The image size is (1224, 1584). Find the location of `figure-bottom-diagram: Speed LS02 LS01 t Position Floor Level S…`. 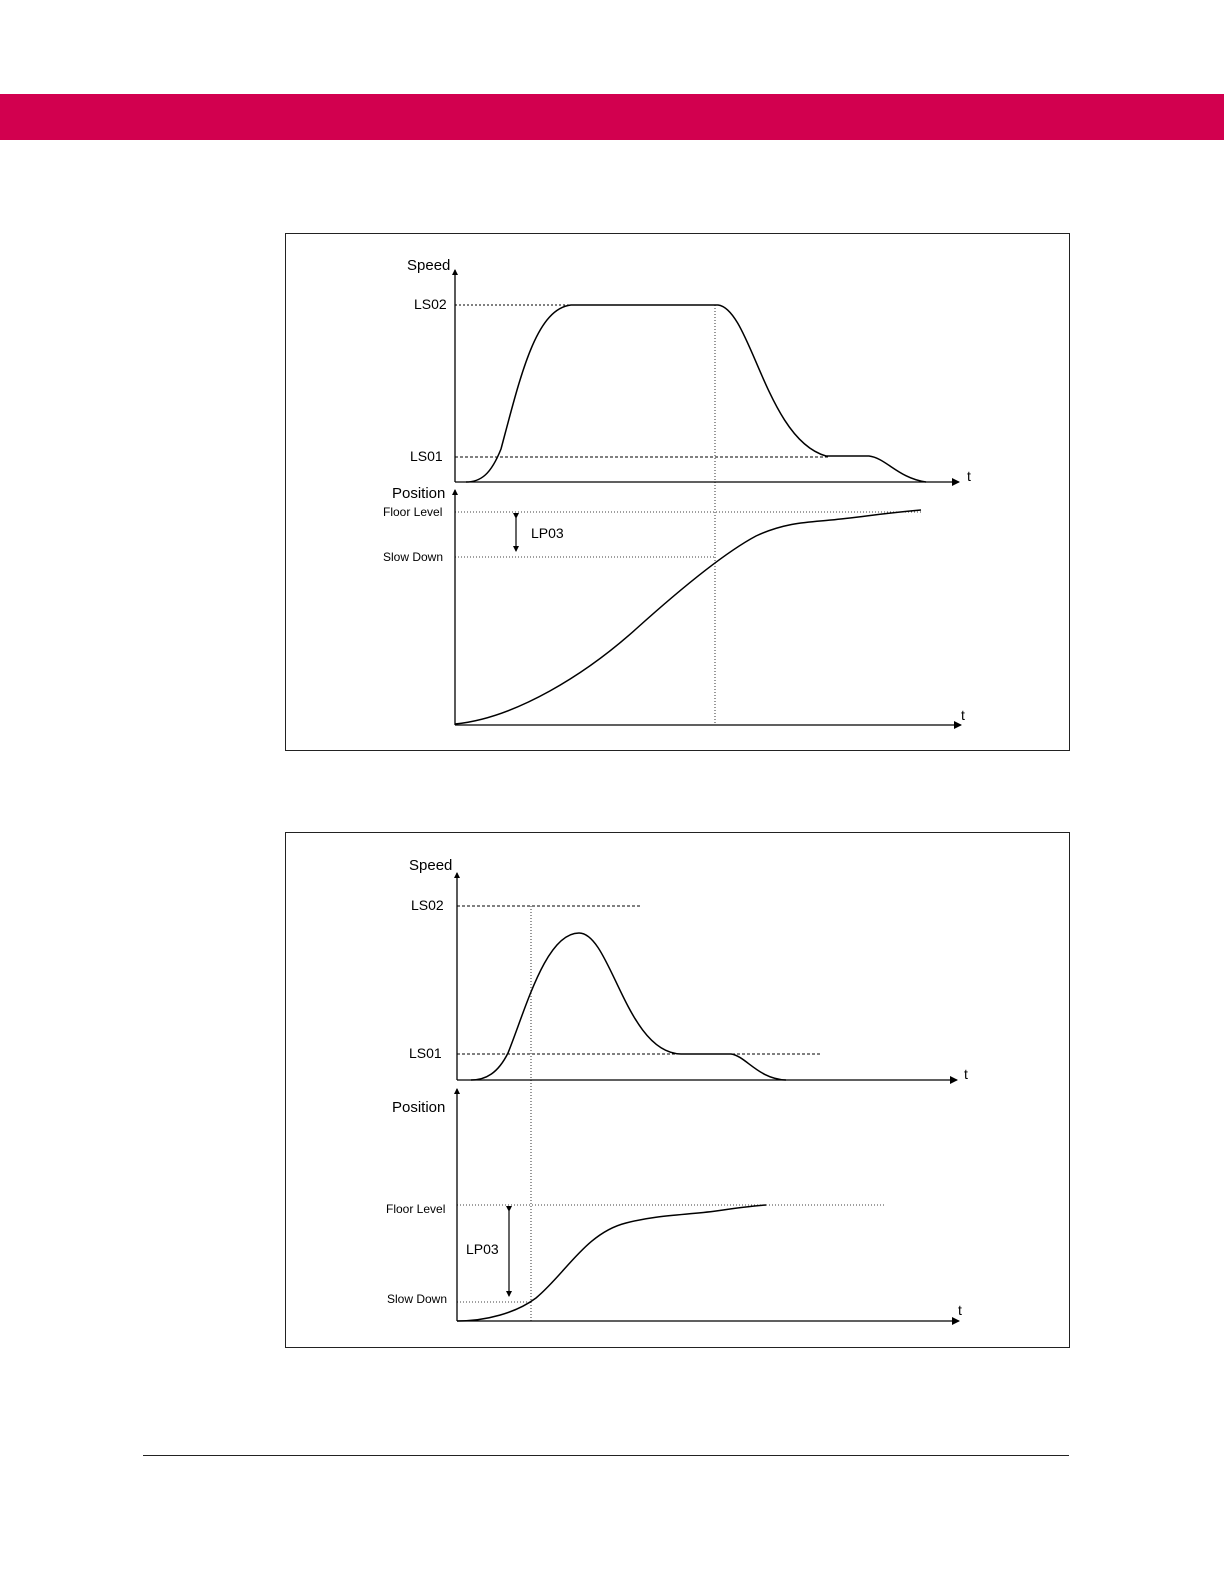

figure-bottom-diagram: Speed LS02 LS01 t Position Floor Level S… is located at coordinates (677, 1091).